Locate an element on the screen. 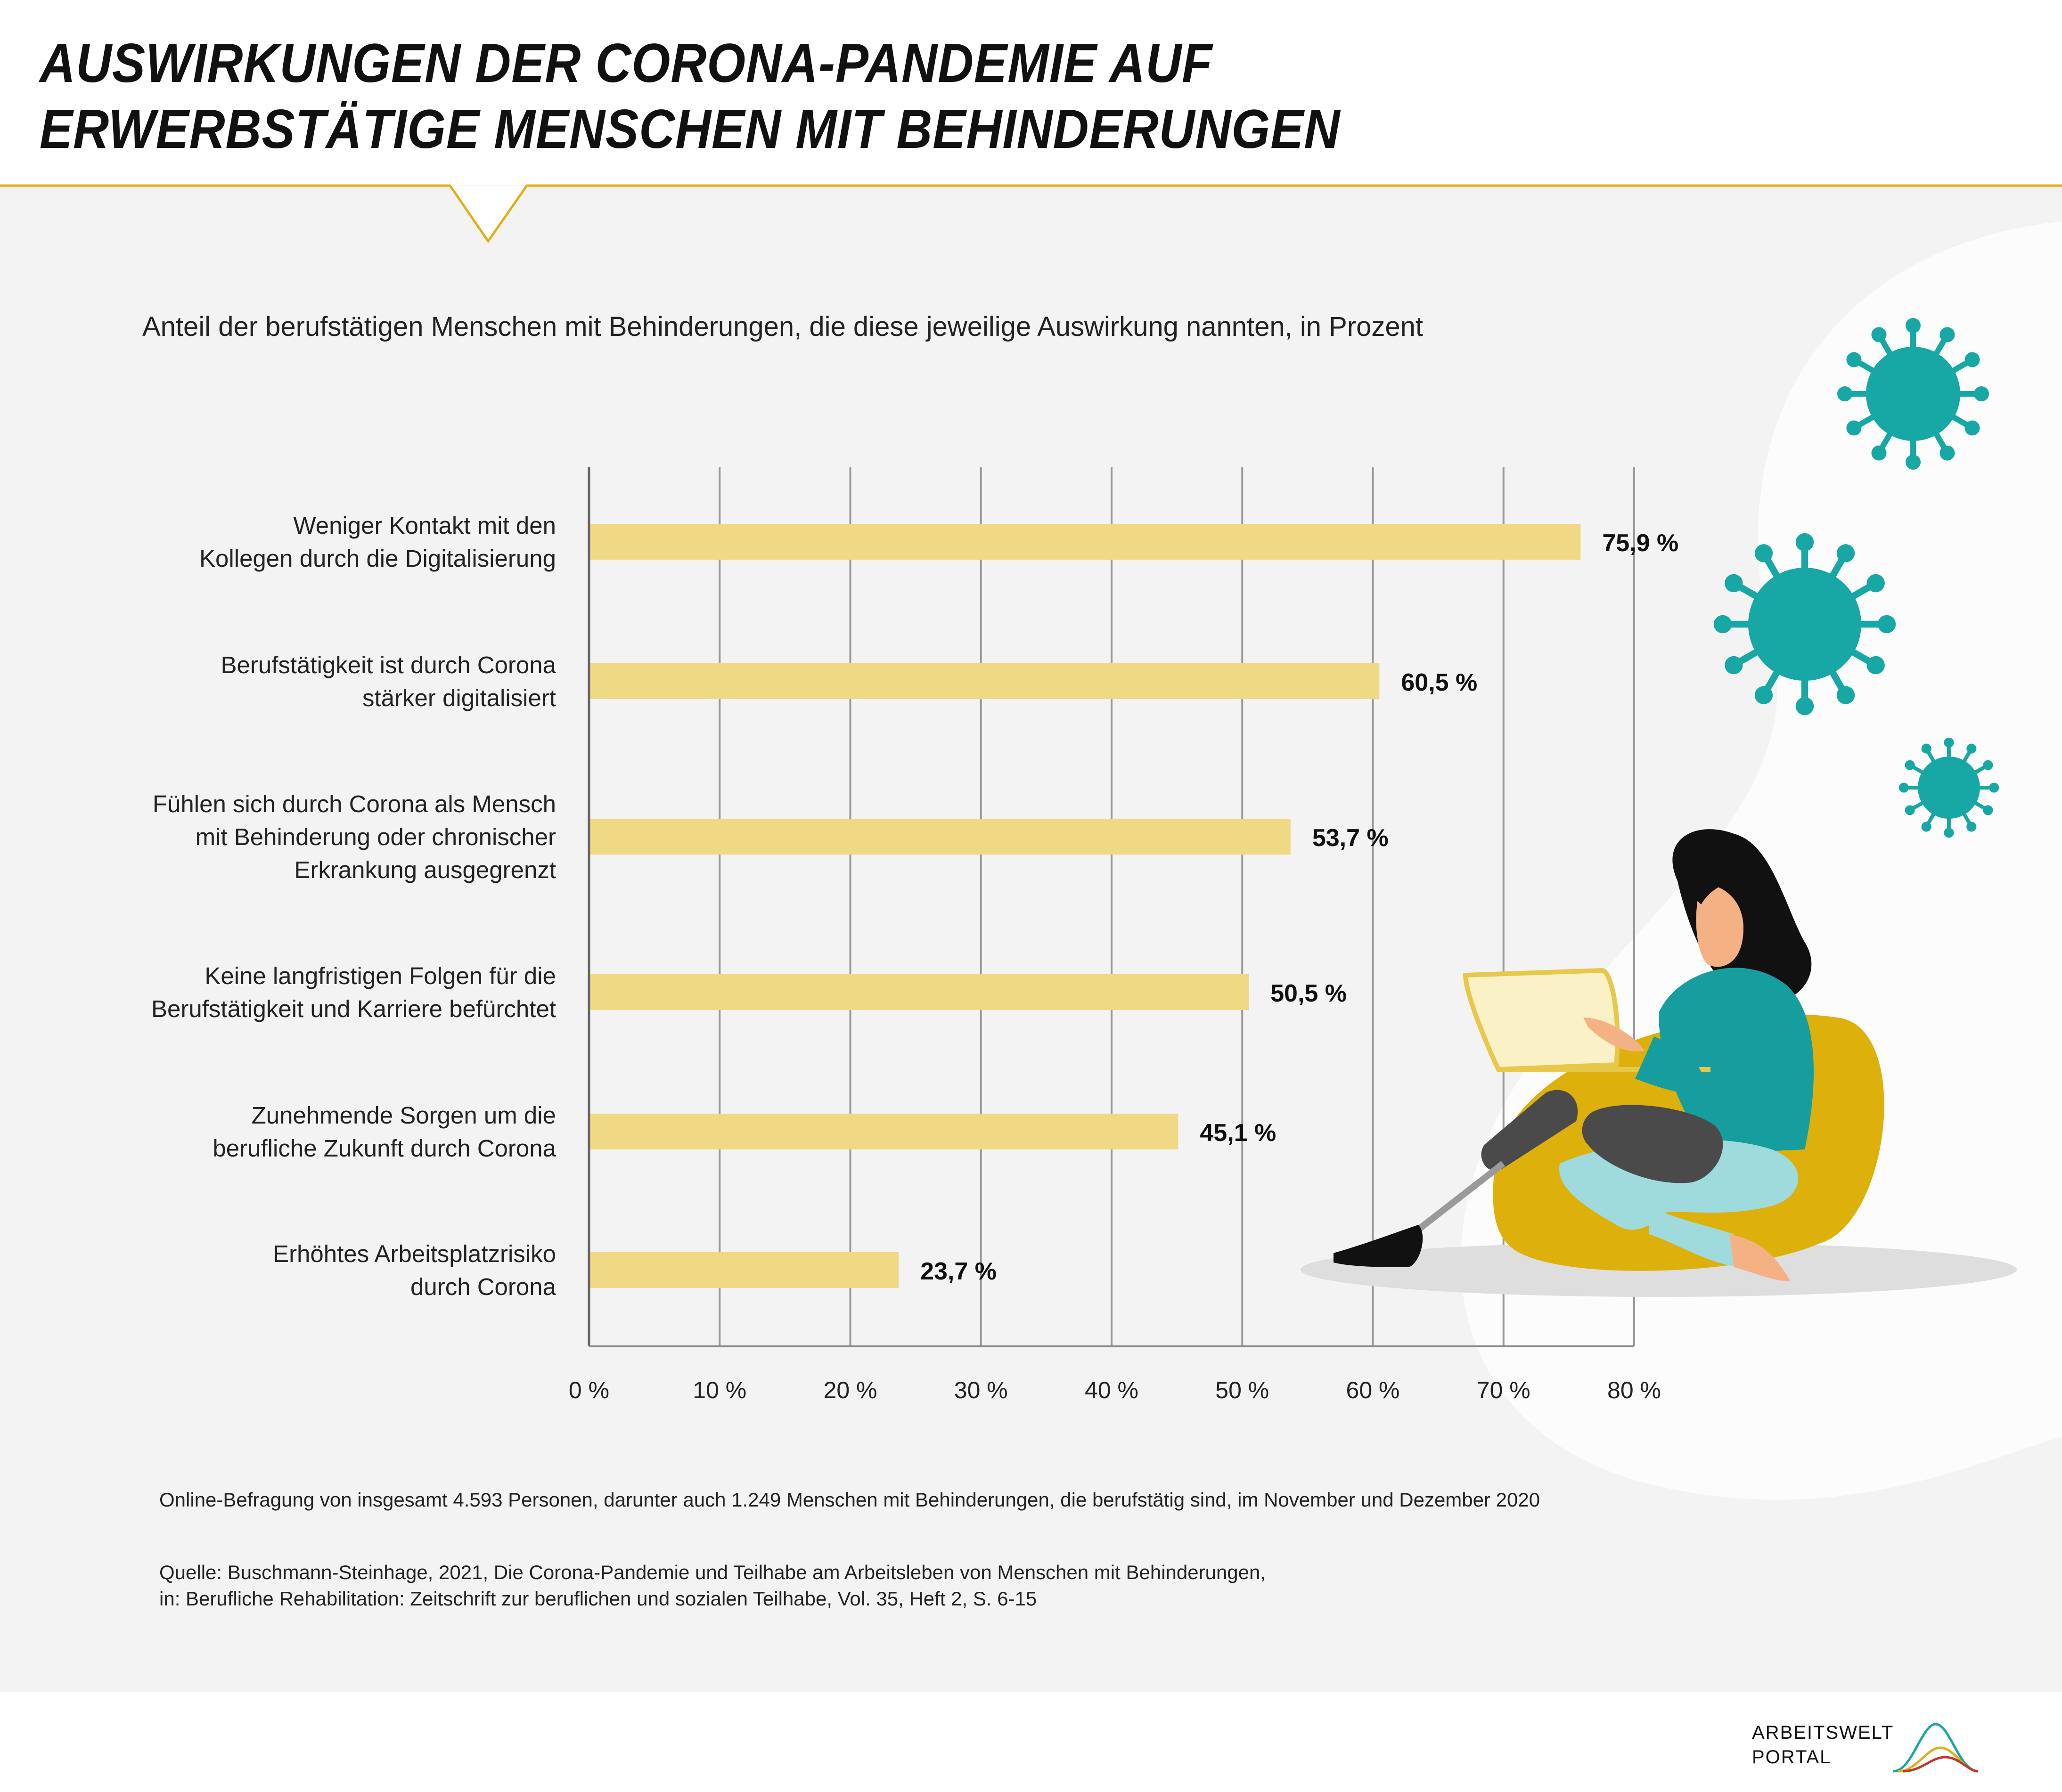  value-label: 45,1 % is located at coordinates (1238, 1133).